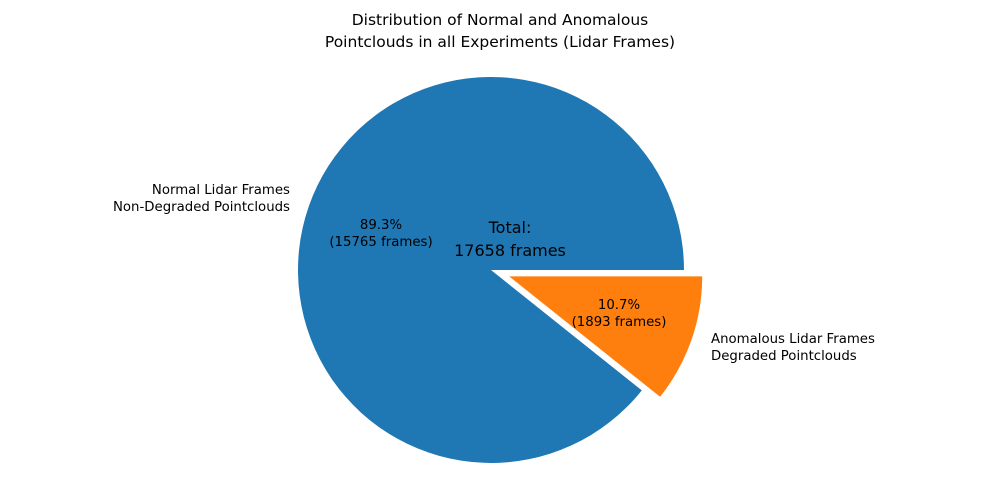 This screenshot has width=1000, height=500. Describe the element at coordinates (381, 242) in the screenshot. I see `normal-slice-count: (15765 frames)` at that location.